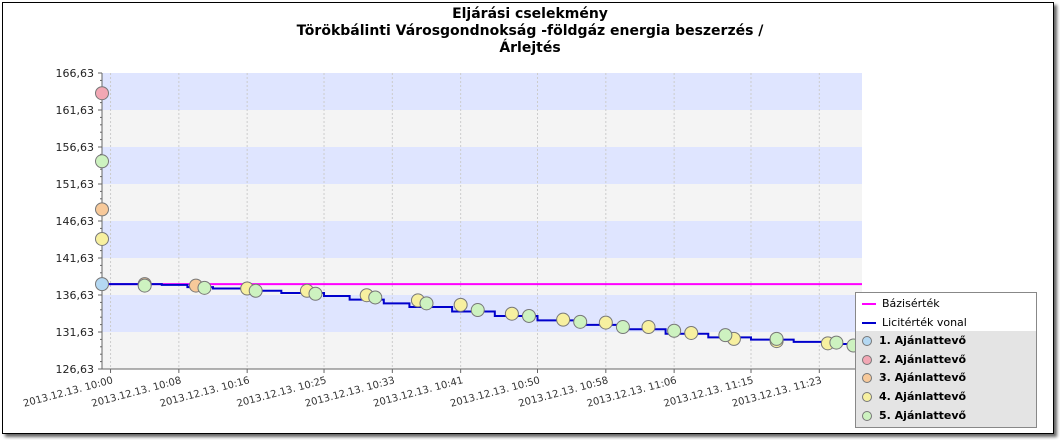 This screenshot has height=440, width=1060. Describe the element at coordinates (923, 415) in the screenshot. I see `legend-label: 5. Ajánlattevő` at that location.